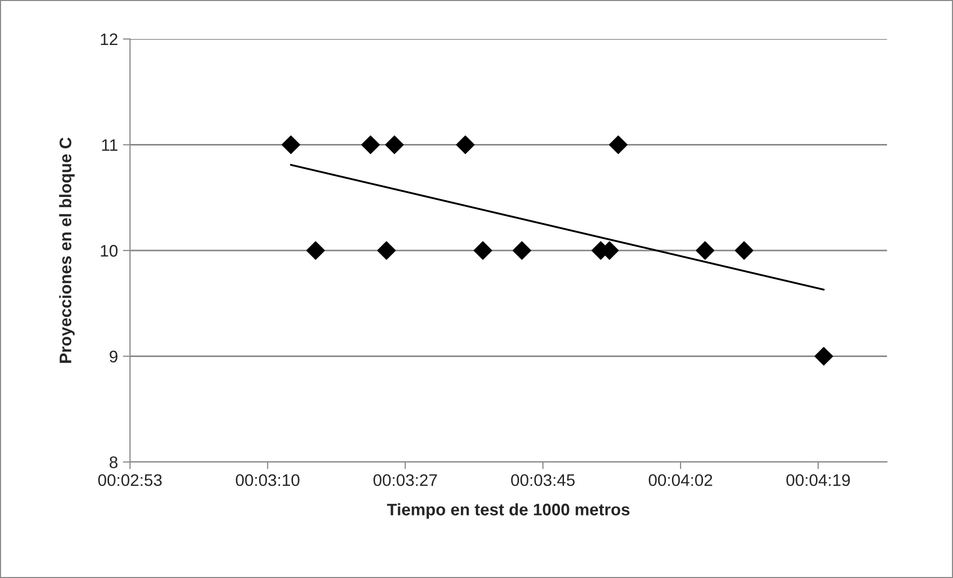  What do you see at coordinates (543, 480) in the screenshot?
I see `x-tick-label: 00:03:45` at bounding box center [543, 480].